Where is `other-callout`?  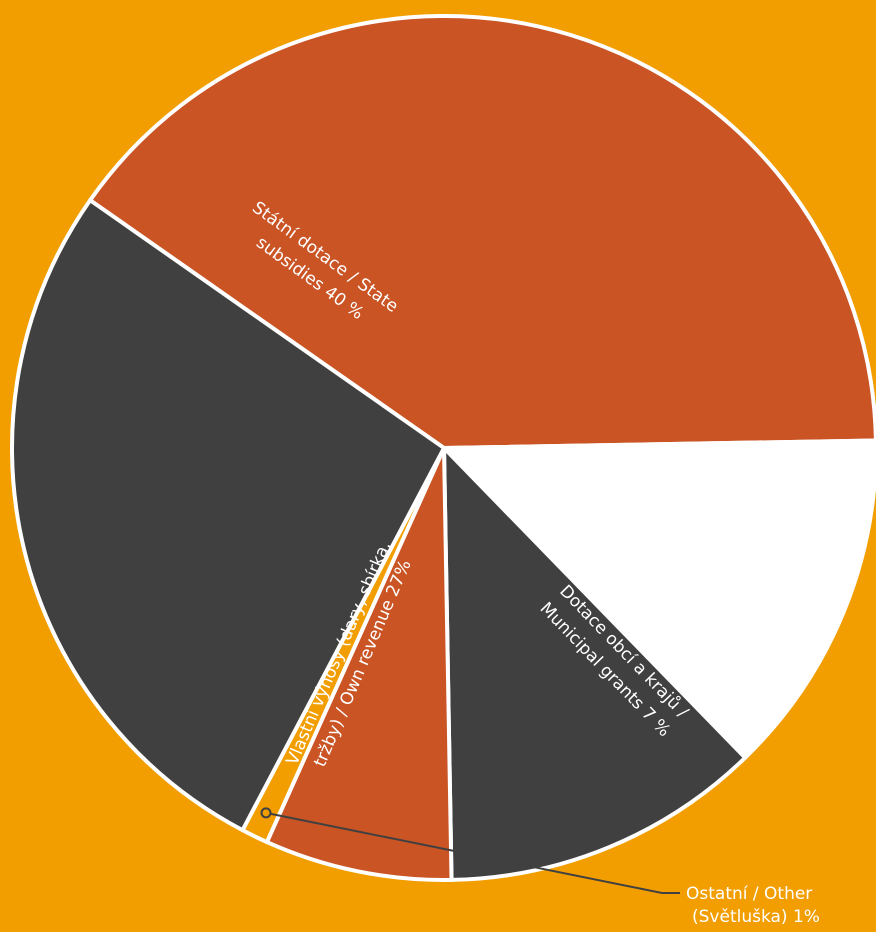 other-callout is located at coordinates (470, 850).